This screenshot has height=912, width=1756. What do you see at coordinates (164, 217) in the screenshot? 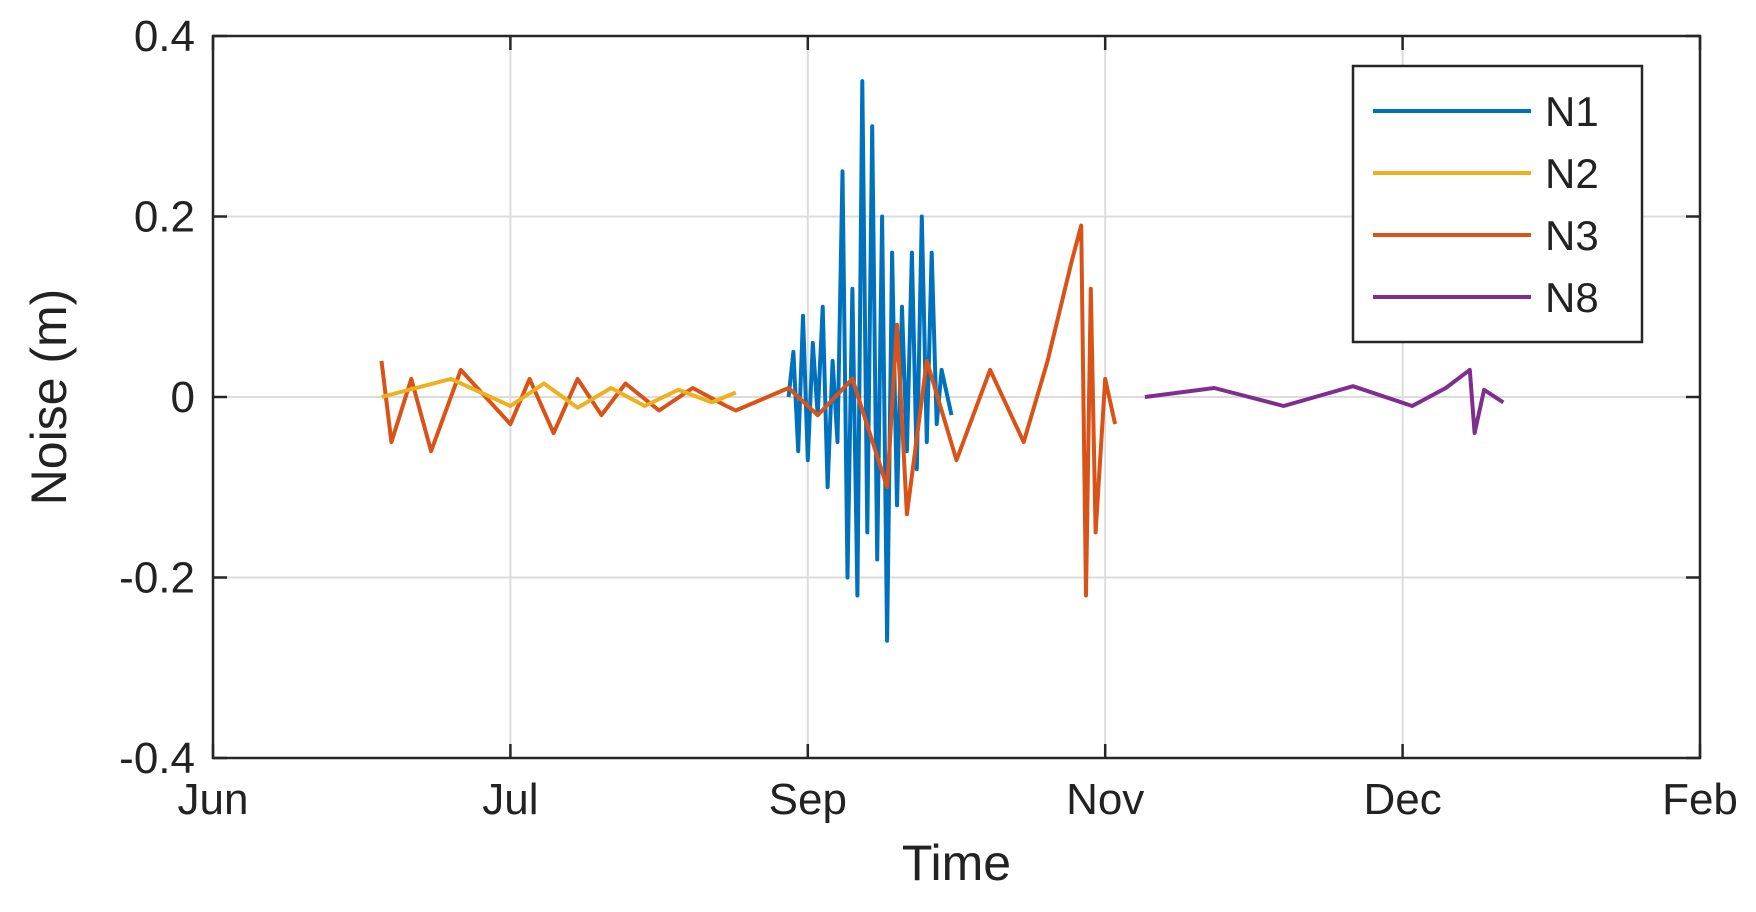
I see `y-tick-label: 0.2` at bounding box center [164, 217].